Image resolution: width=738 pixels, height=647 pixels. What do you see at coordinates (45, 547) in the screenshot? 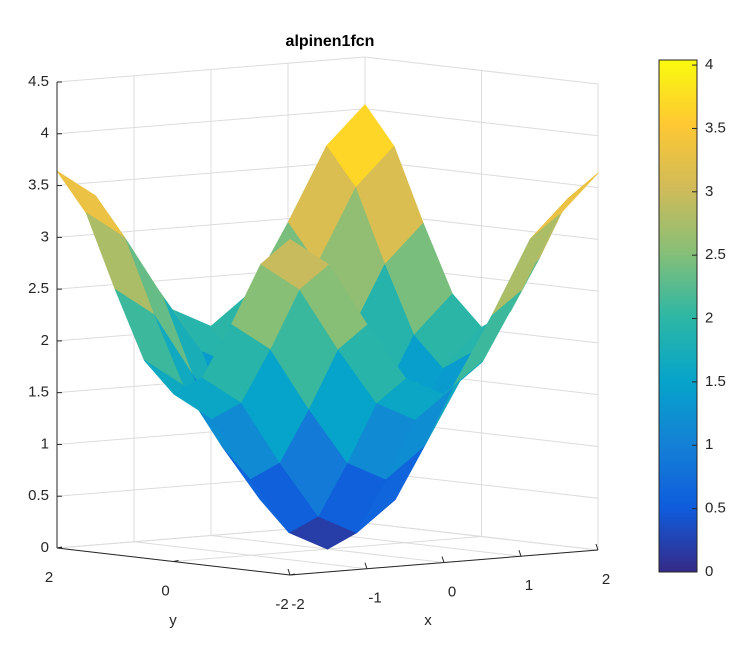
I see `z-tick-label: 0` at bounding box center [45, 547].